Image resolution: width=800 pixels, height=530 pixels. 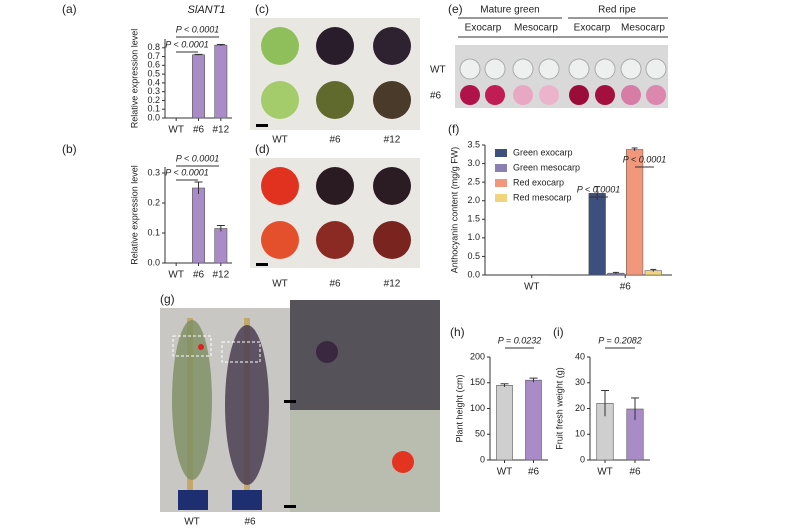 I want to click on y-tick-label: 100, so click(x=477, y=408).